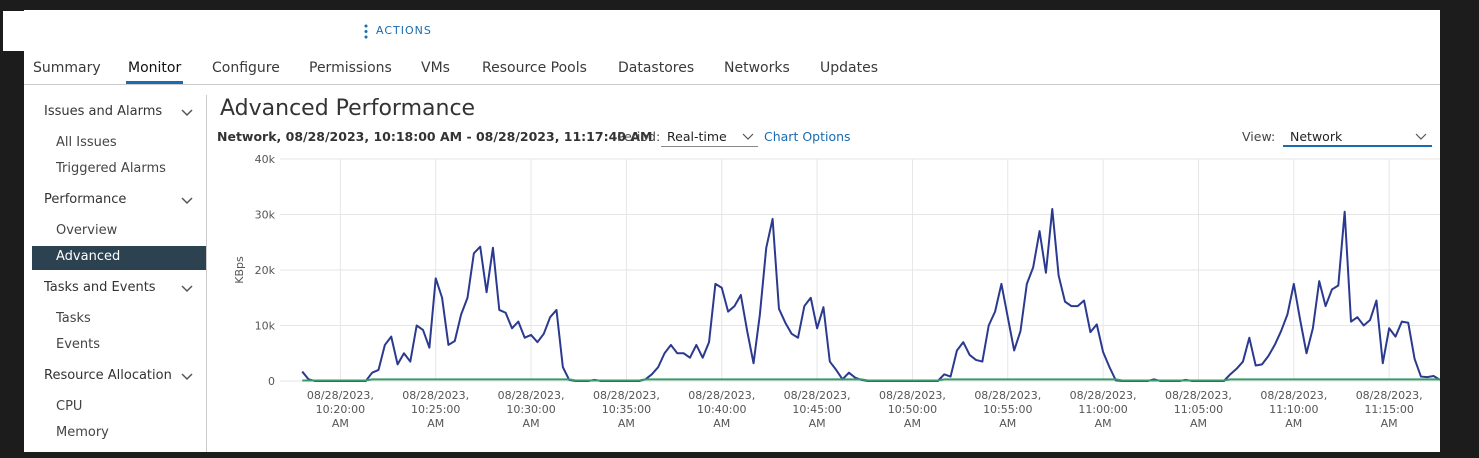  Describe the element at coordinates (271, 381) in the screenshot. I see `y-tick-label: 0` at that location.